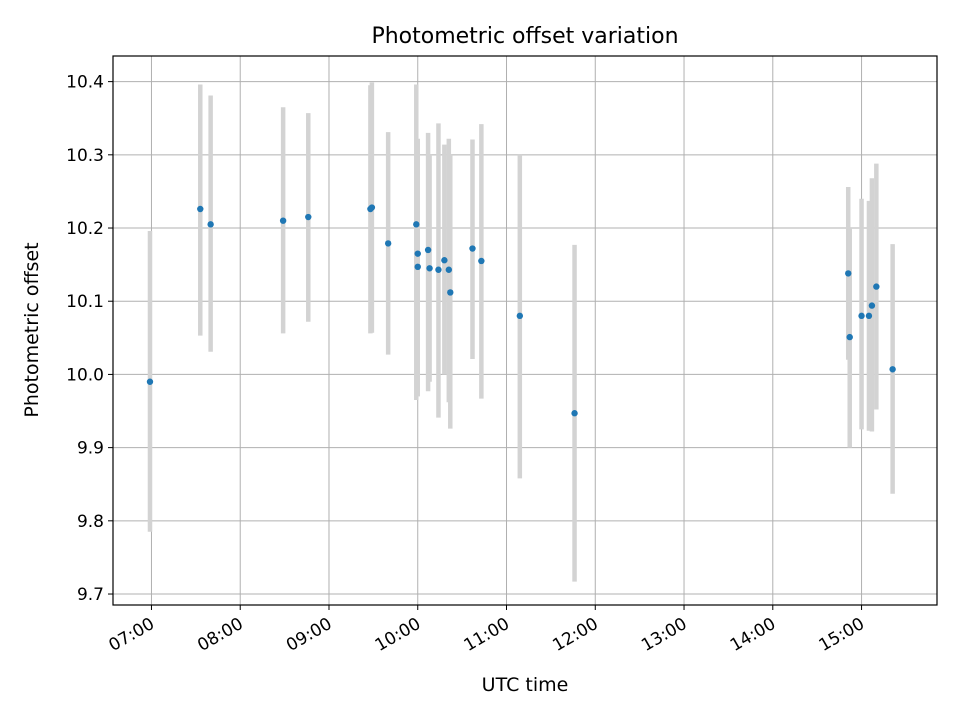 The width and height of the screenshot is (960, 720). I want to click on y-axis-label: Photometric offset, so click(32, 329).